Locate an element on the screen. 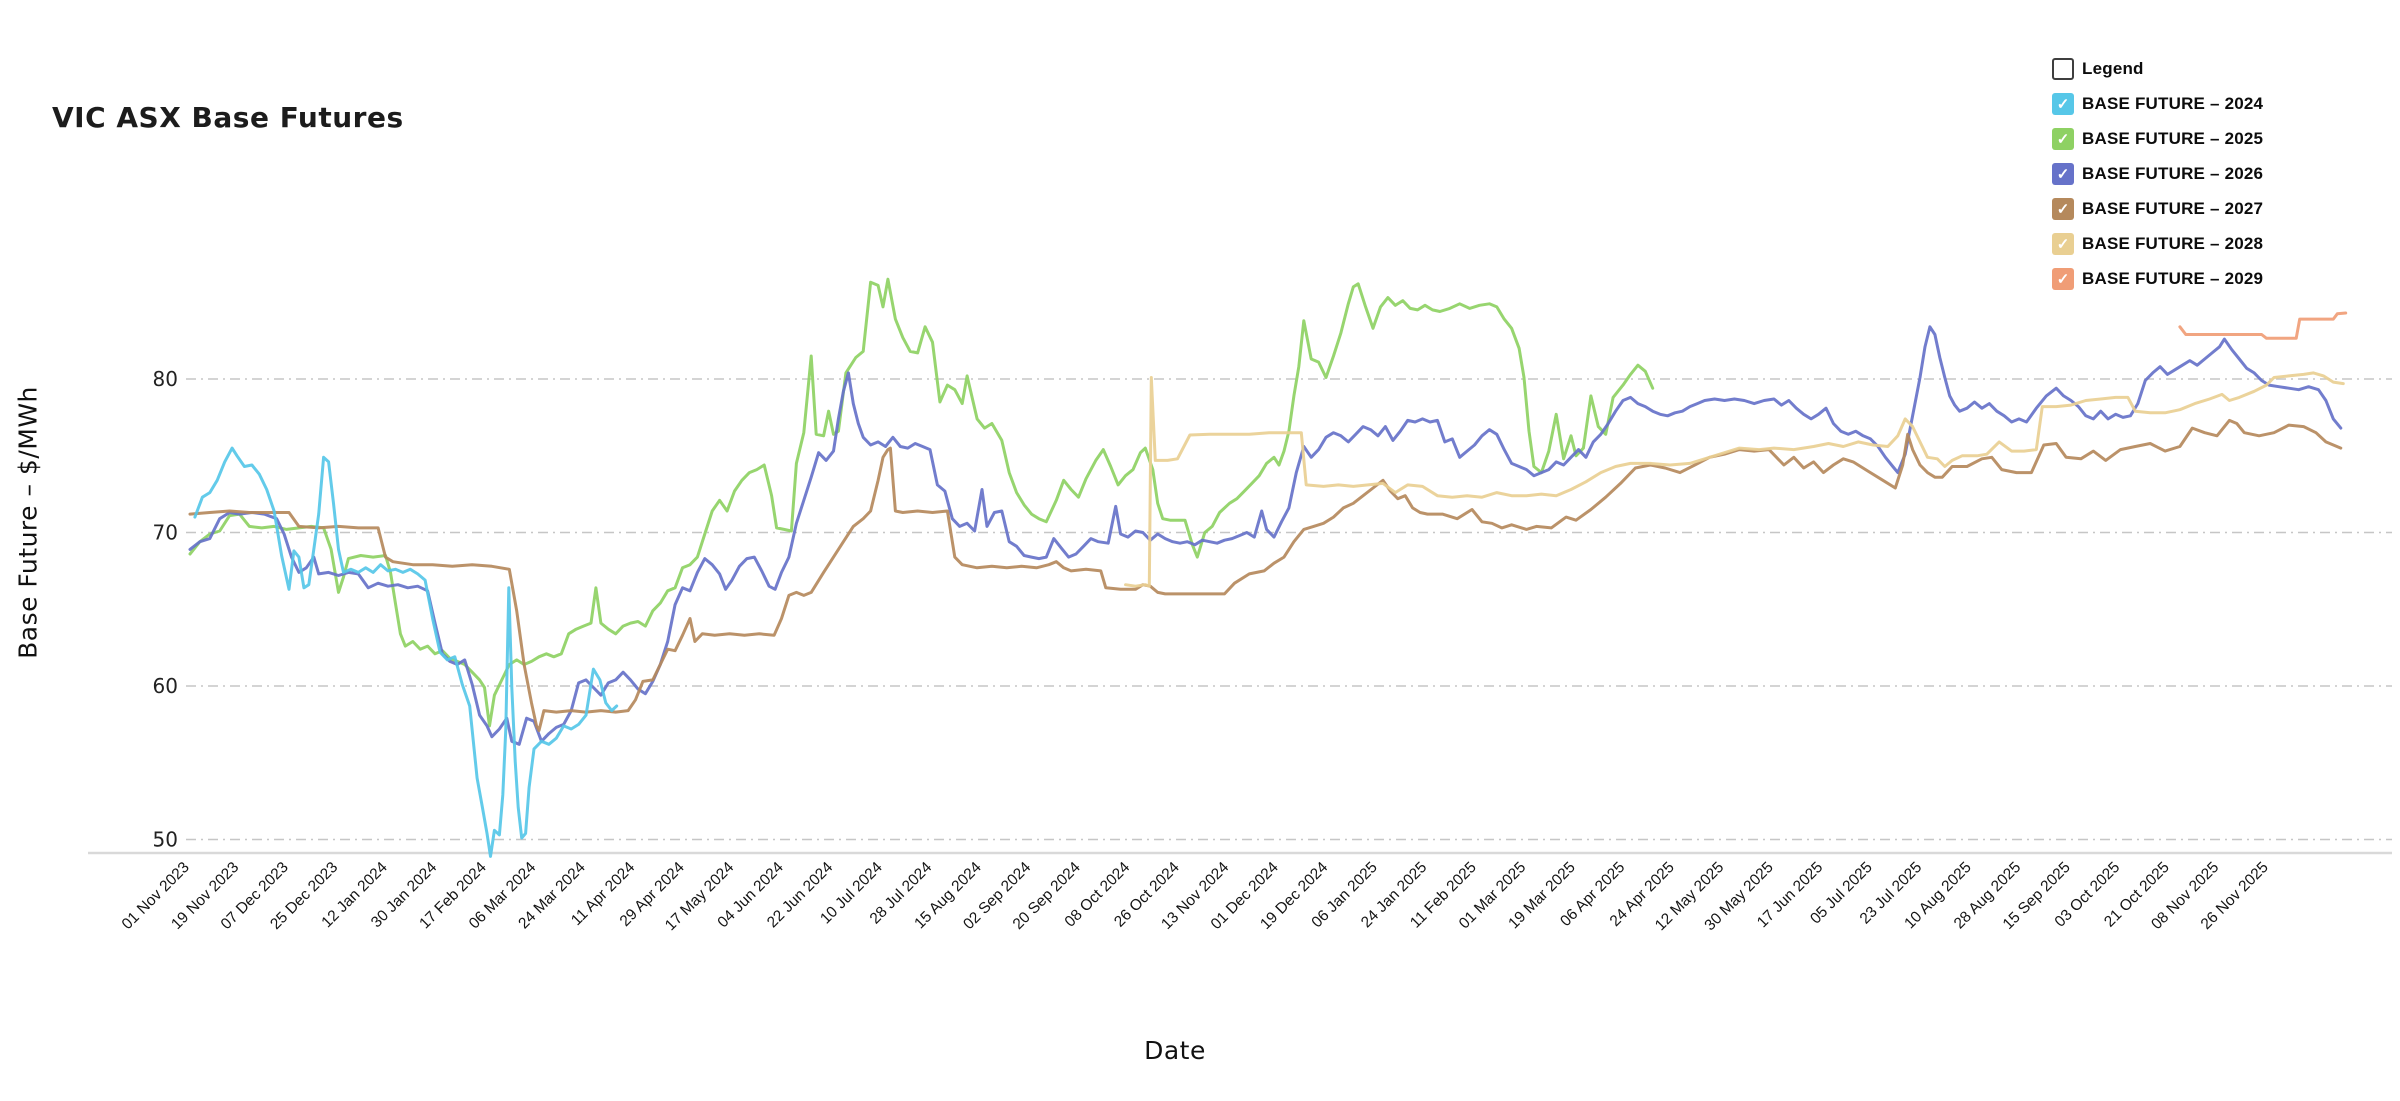  legend-header-row: Legend is located at coordinates (2157, 69).